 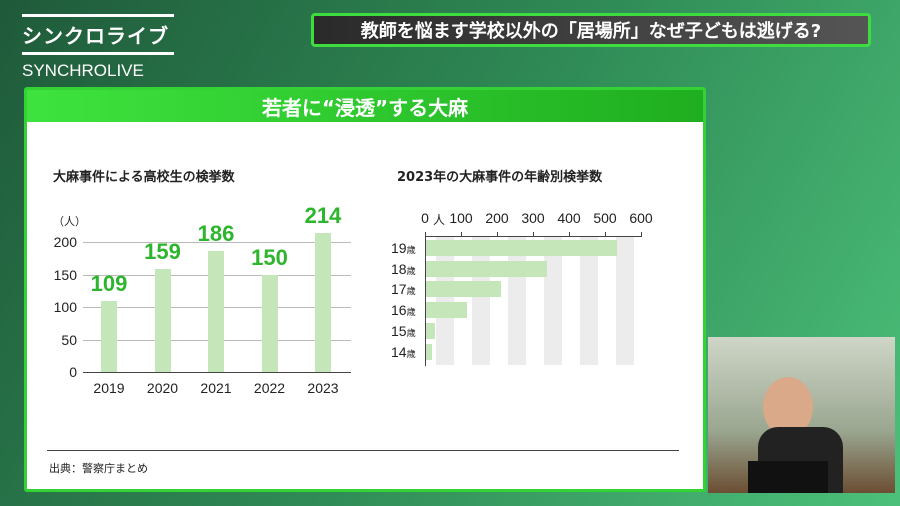 I want to click on x-unit: 人, so click(x=439, y=220).